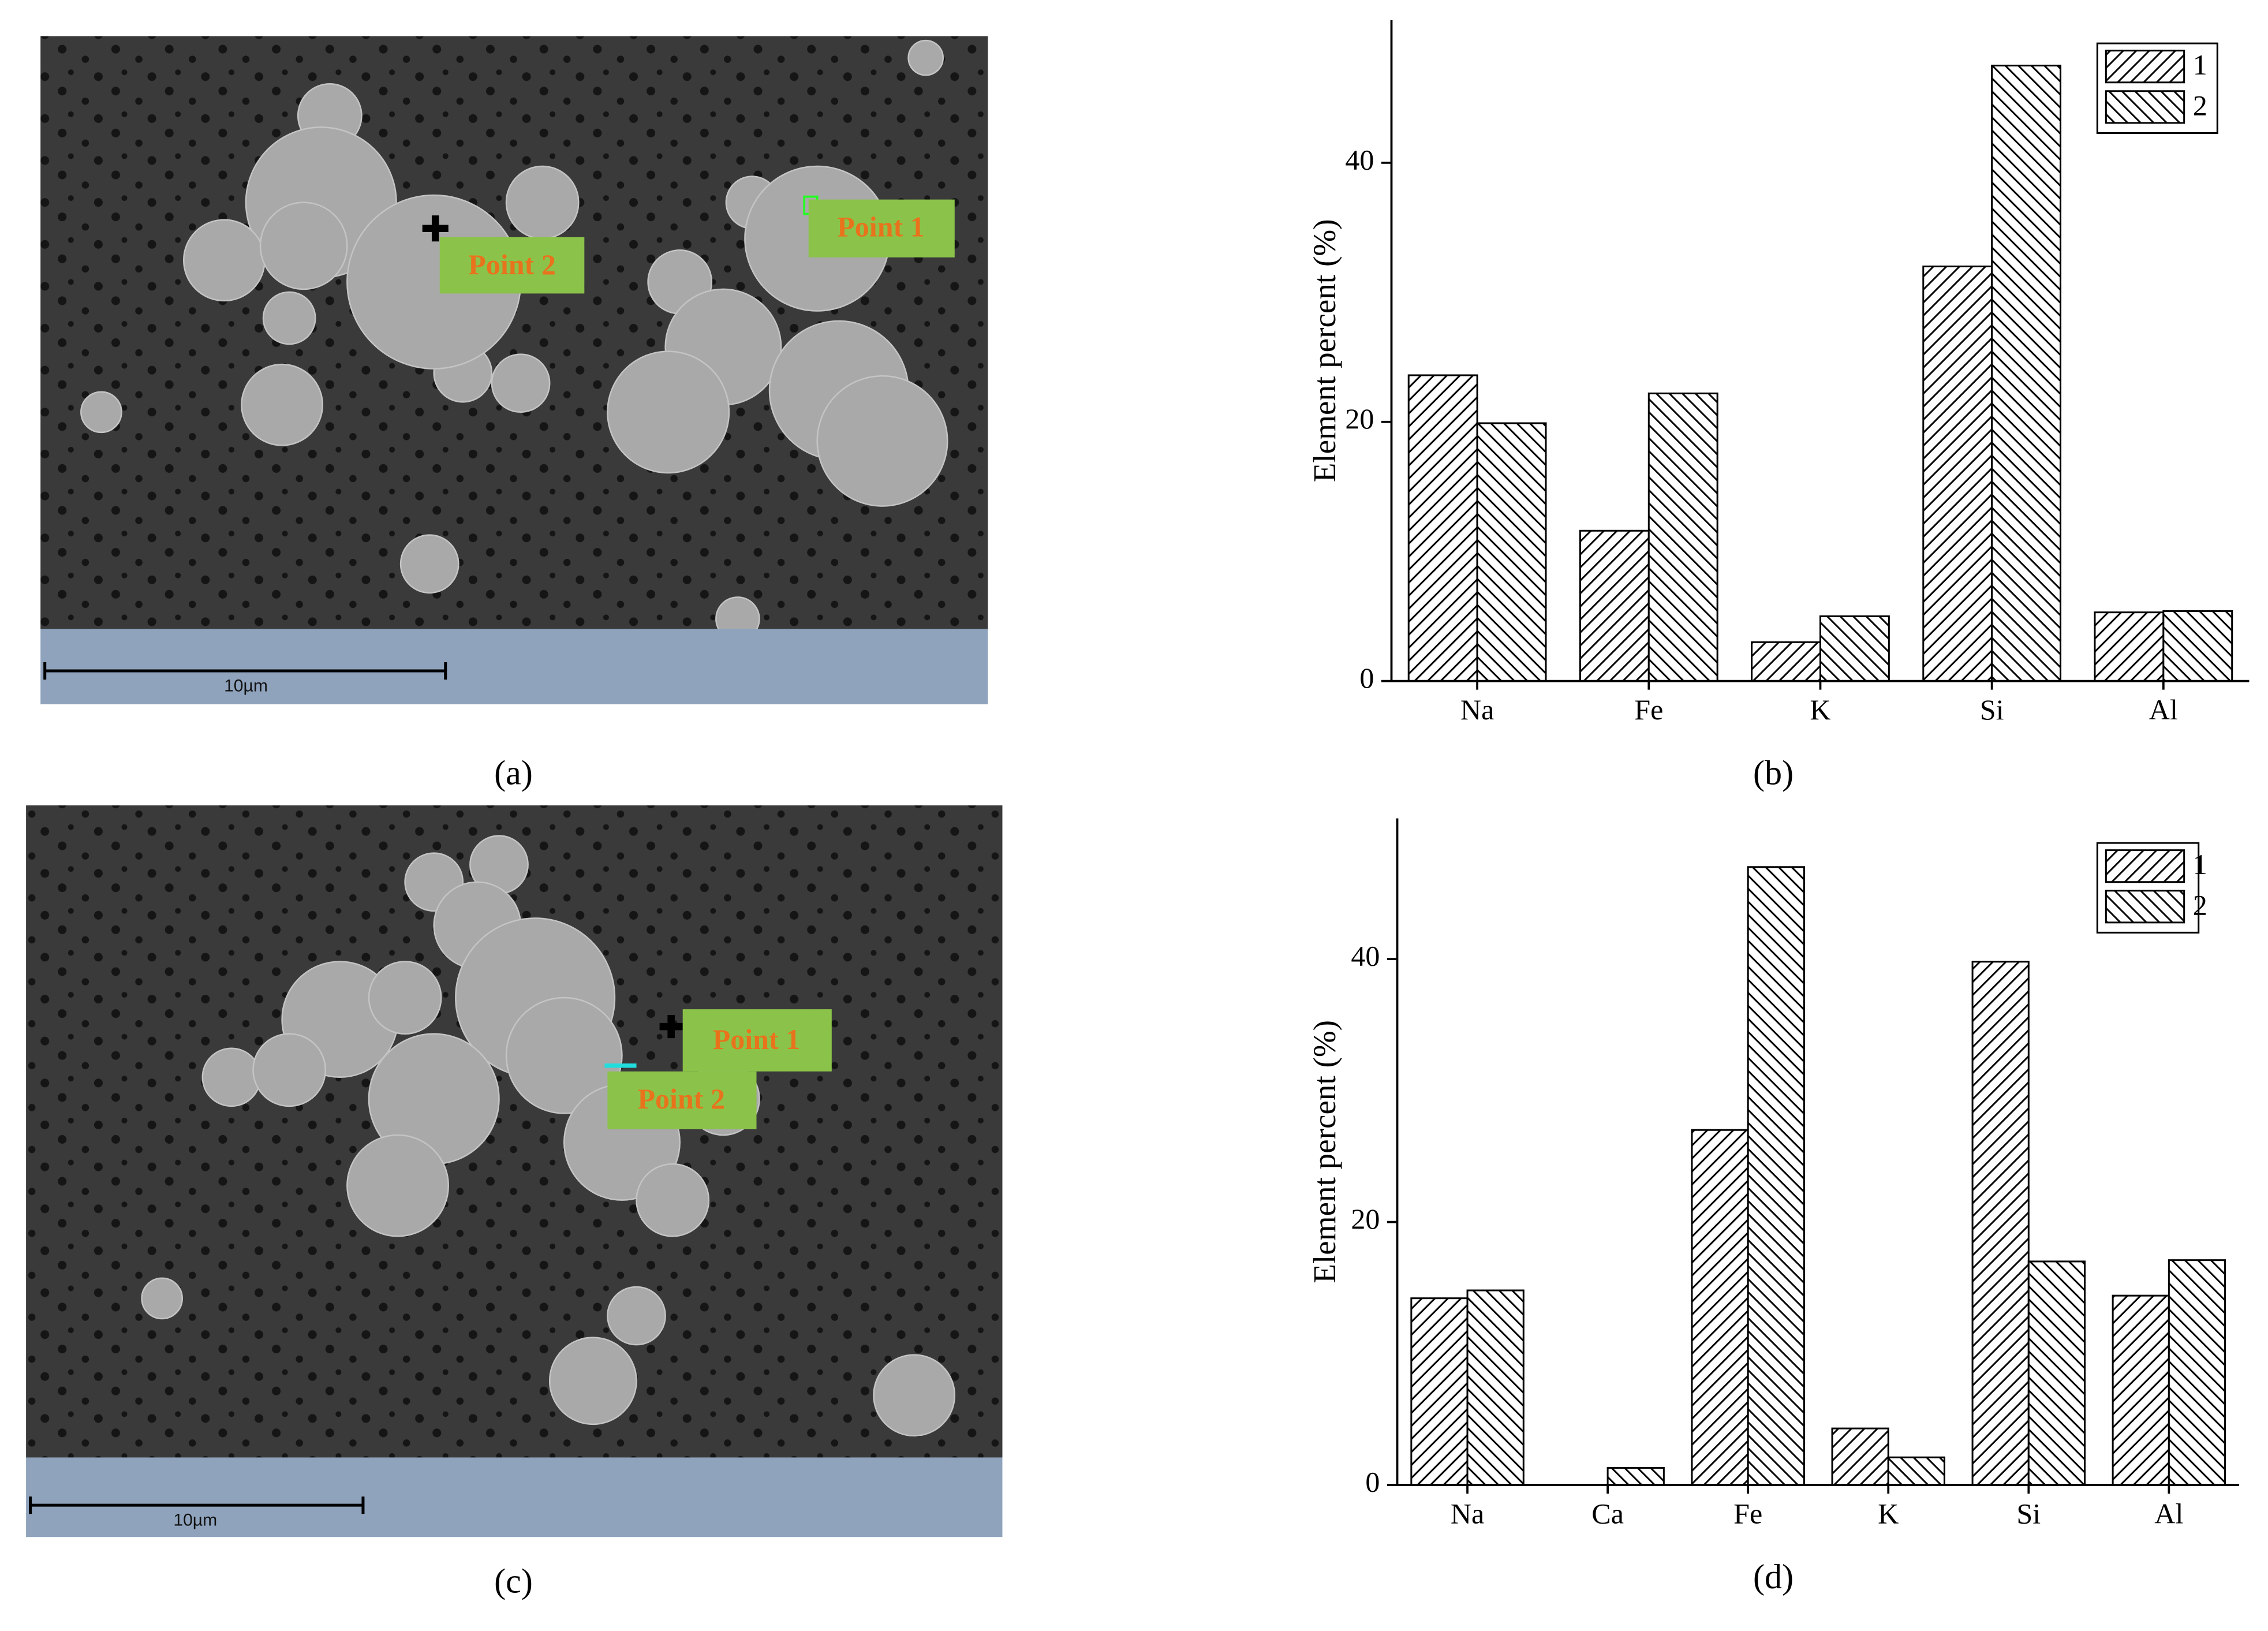 This screenshot has height=1631, width=2268. Describe the element at coordinates (1773, 1577) in the screenshot. I see `panel-label: (d)` at that location.